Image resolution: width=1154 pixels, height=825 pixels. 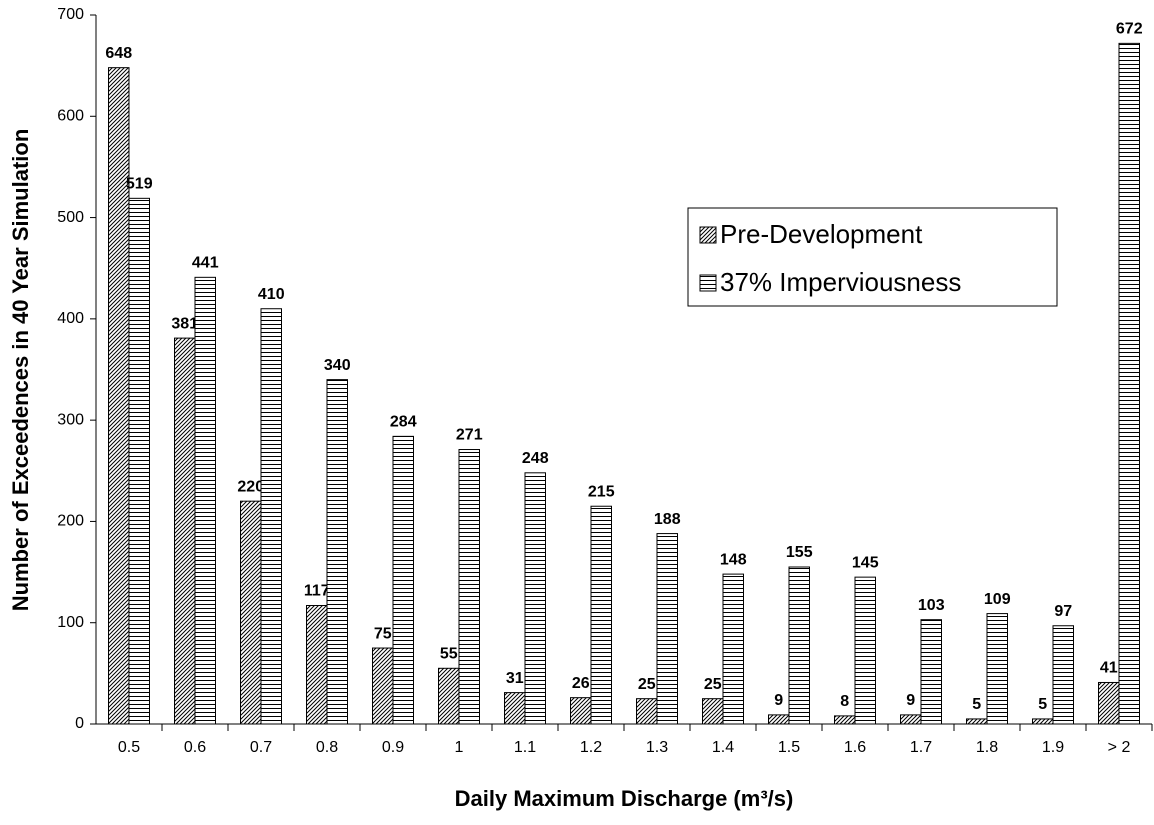 What do you see at coordinates (987, 747) in the screenshot?
I see `x-tick-label: 1.8` at bounding box center [987, 747].